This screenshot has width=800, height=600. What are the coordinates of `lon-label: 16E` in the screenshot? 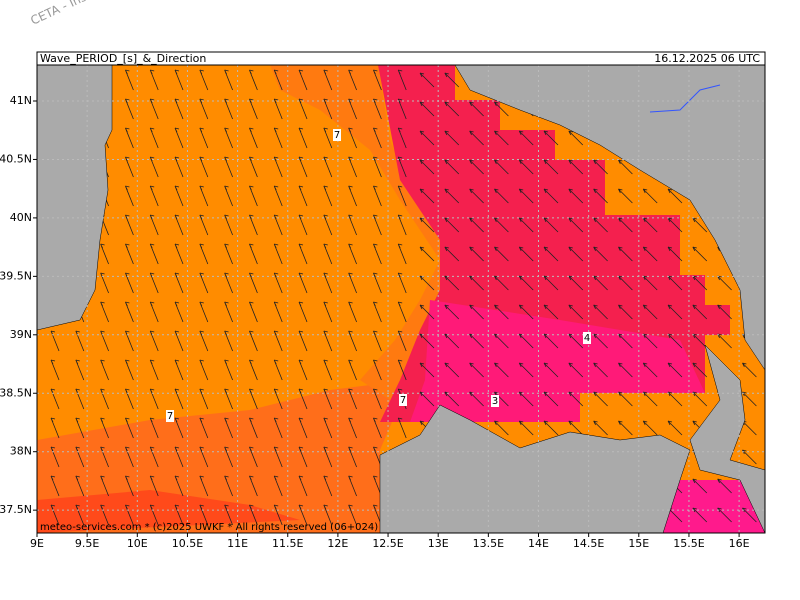 It's located at (739, 543).